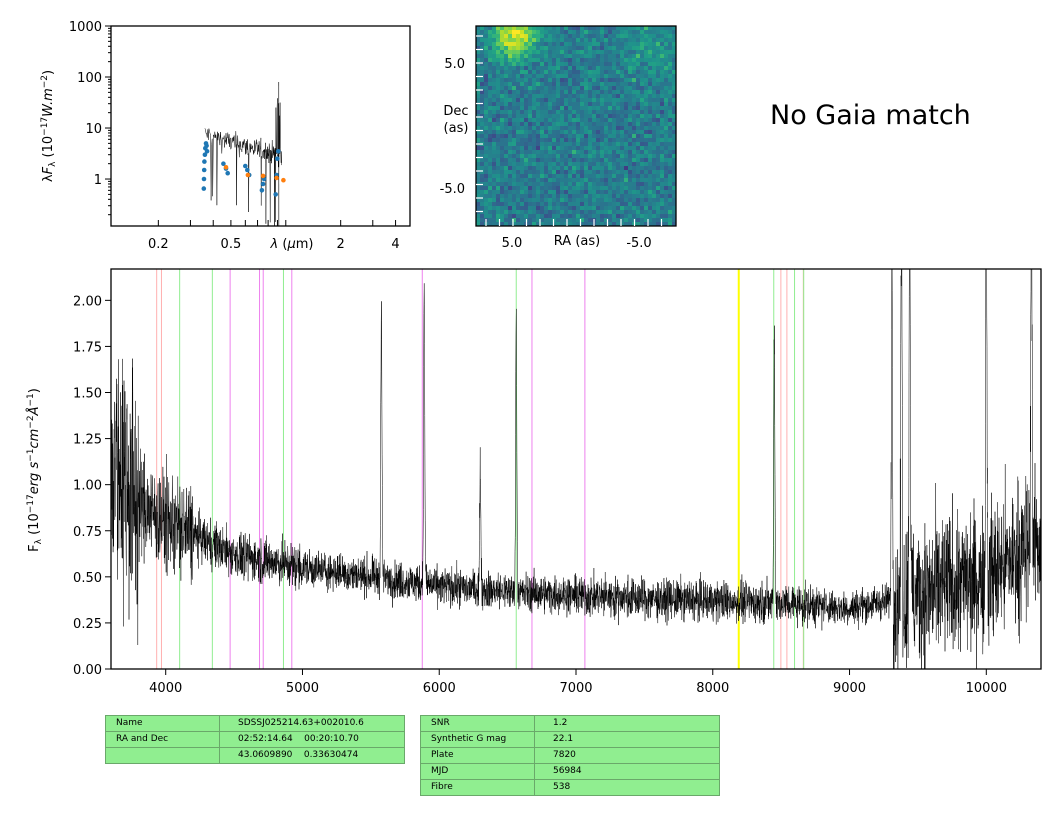  I want to click on sed-point-blue, so click(262, 190).